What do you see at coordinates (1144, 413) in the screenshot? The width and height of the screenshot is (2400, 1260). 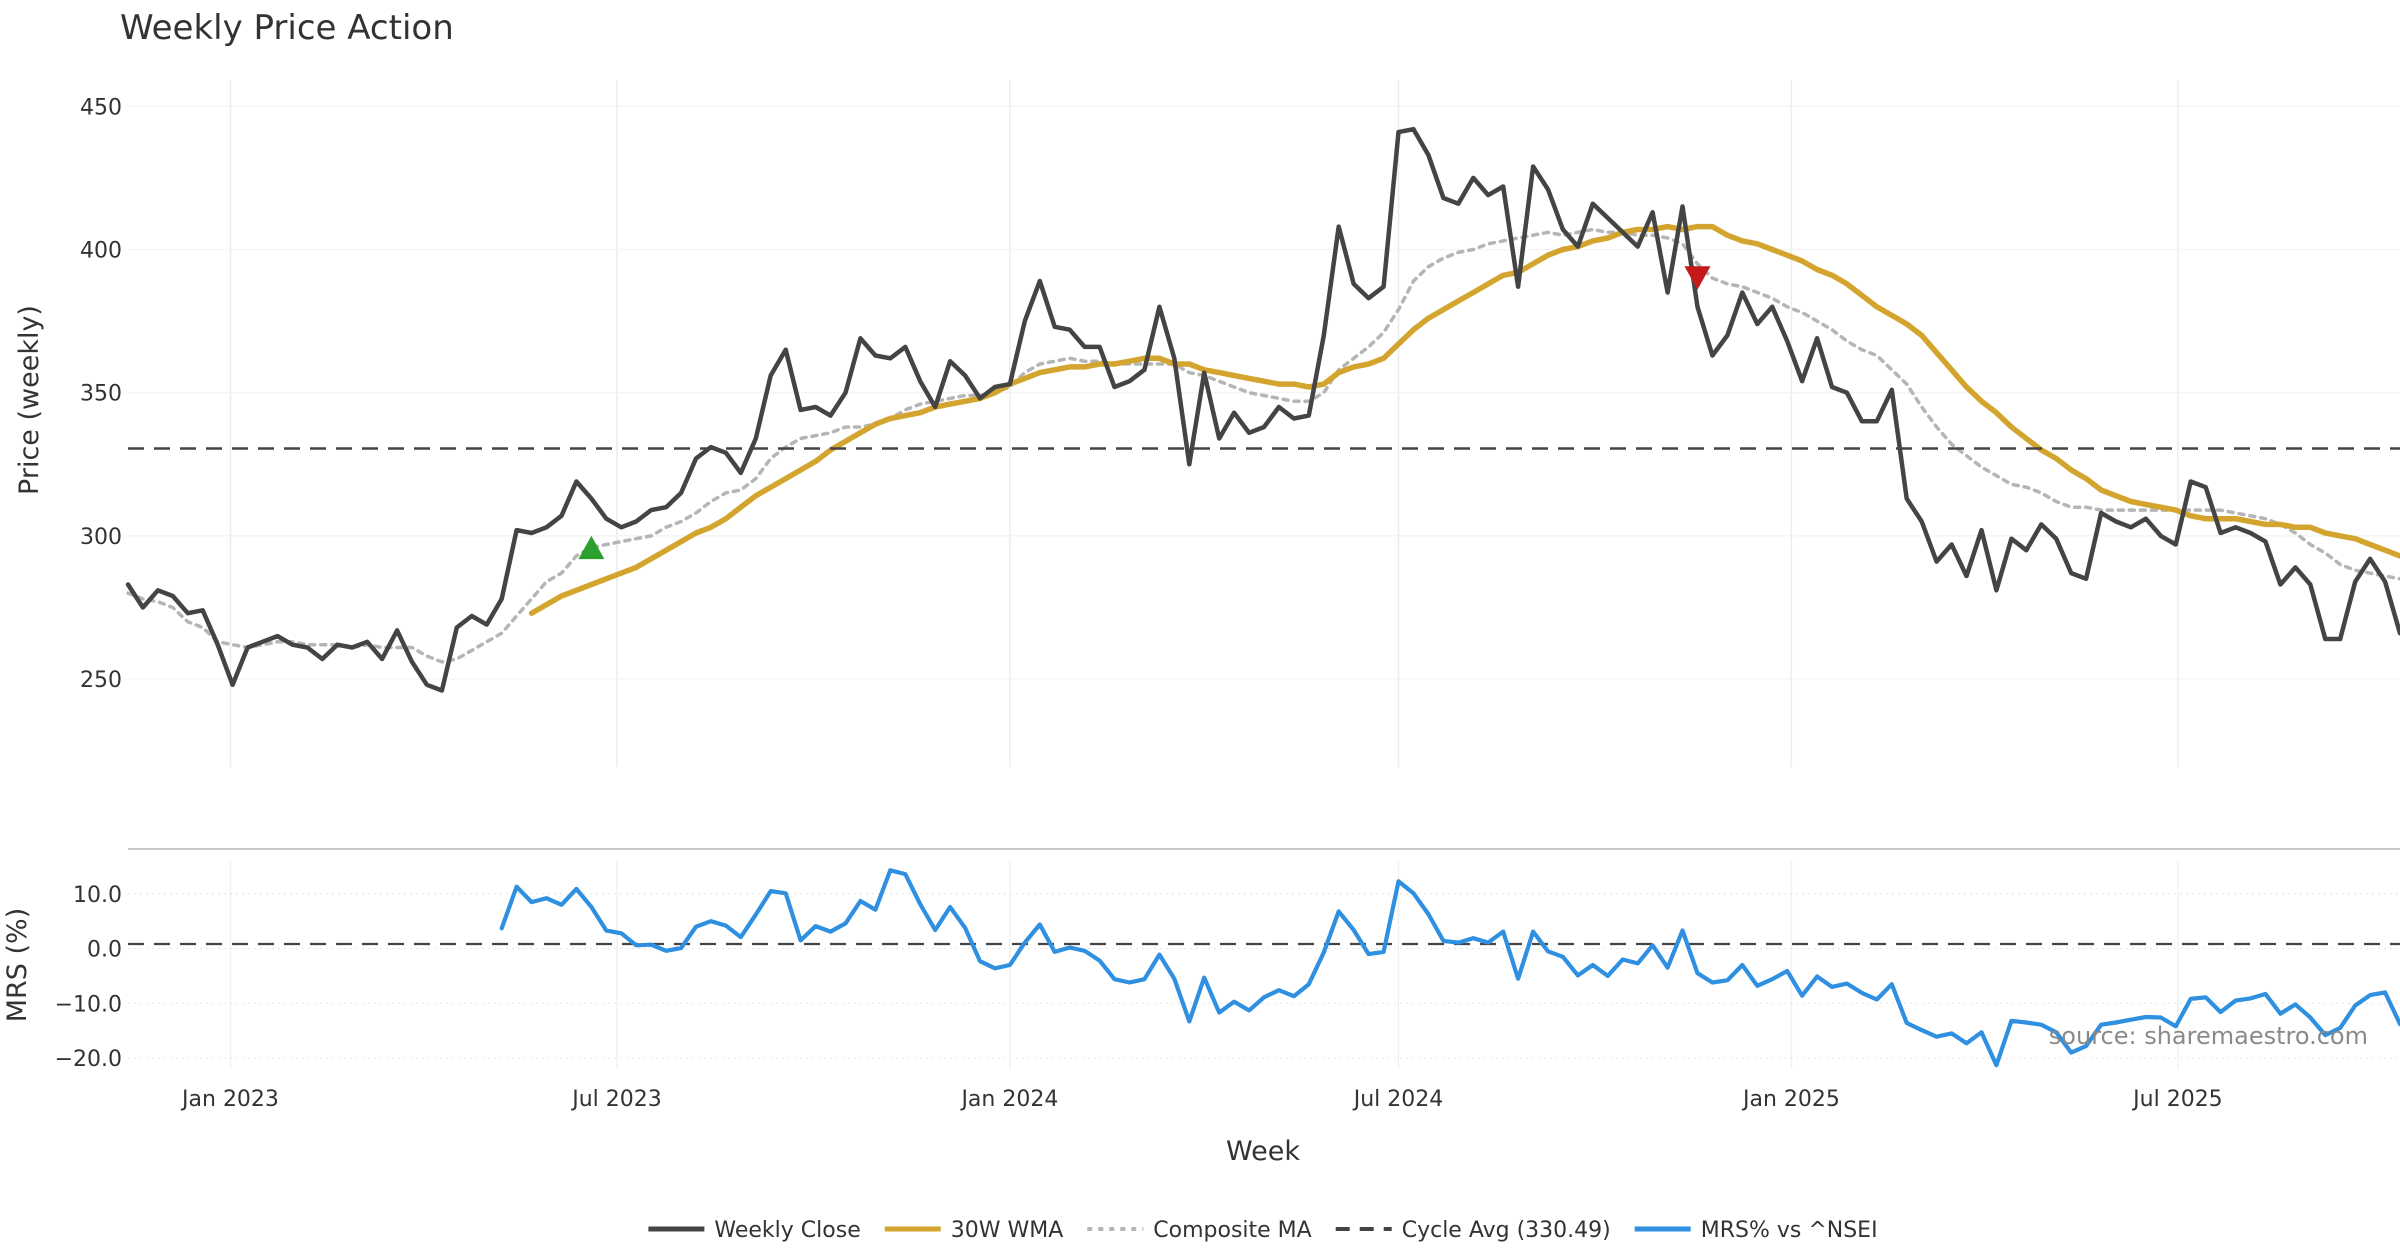 I see `signal-markers` at bounding box center [1144, 413].